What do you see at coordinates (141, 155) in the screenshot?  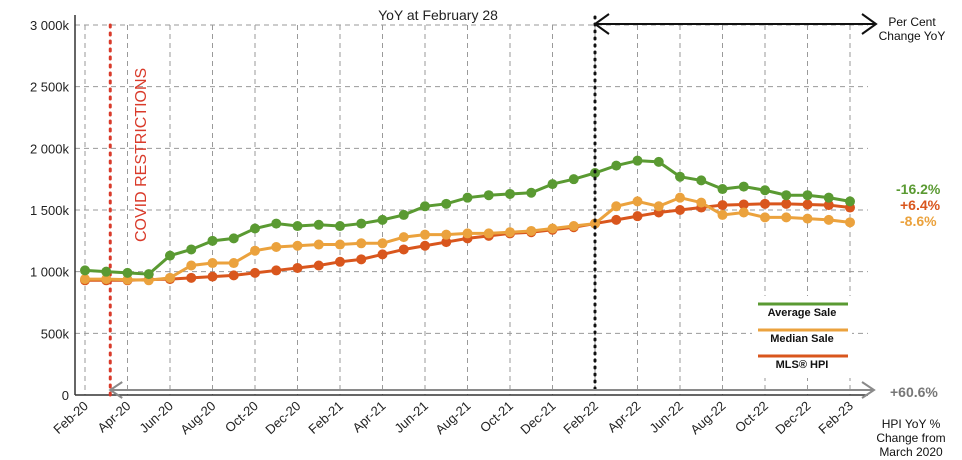 I see `covid-label: COVID RESTRICTIONS` at bounding box center [141, 155].